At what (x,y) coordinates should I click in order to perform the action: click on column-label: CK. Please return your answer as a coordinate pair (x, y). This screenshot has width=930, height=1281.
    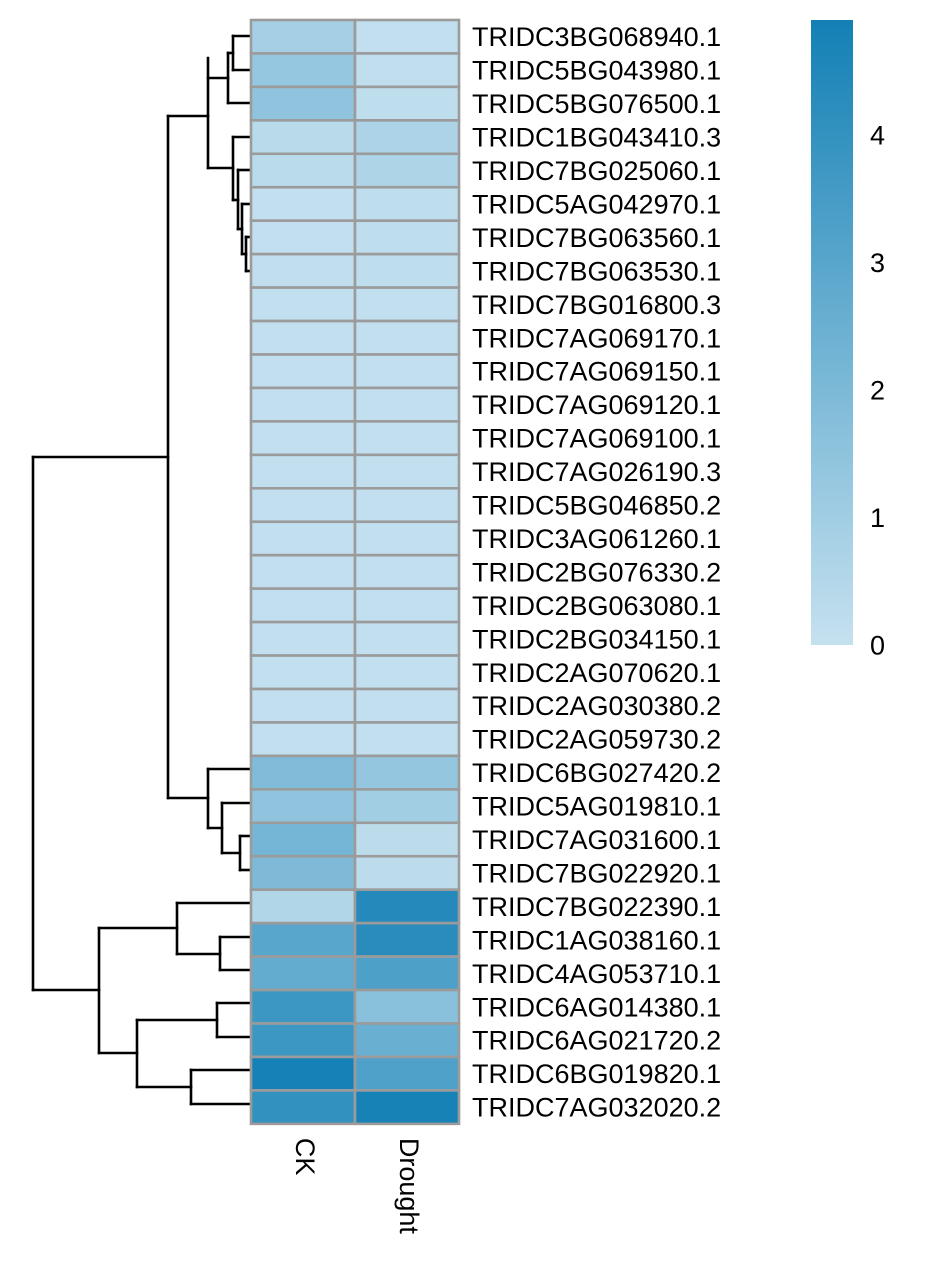
    Looking at the image, I should click on (305, 1157).